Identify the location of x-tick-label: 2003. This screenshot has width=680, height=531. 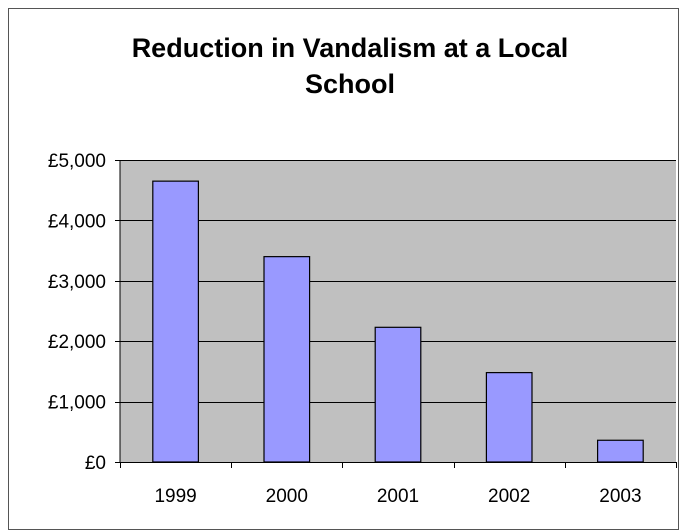
(620, 496).